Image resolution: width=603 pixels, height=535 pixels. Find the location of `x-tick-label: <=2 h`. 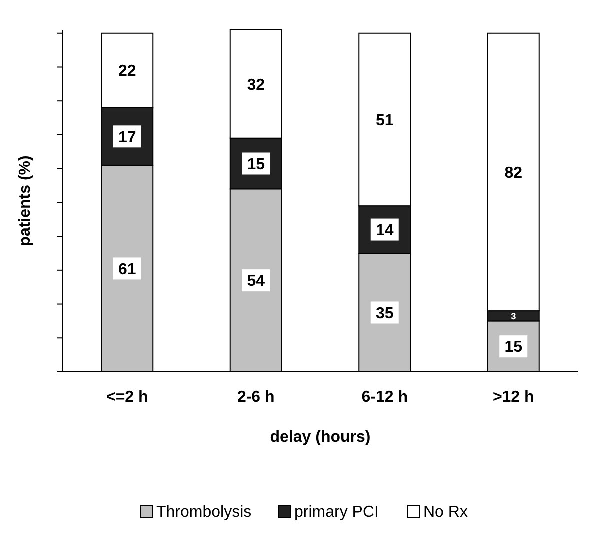

x-tick-label: <=2 h is located at coordinates (127, 397).